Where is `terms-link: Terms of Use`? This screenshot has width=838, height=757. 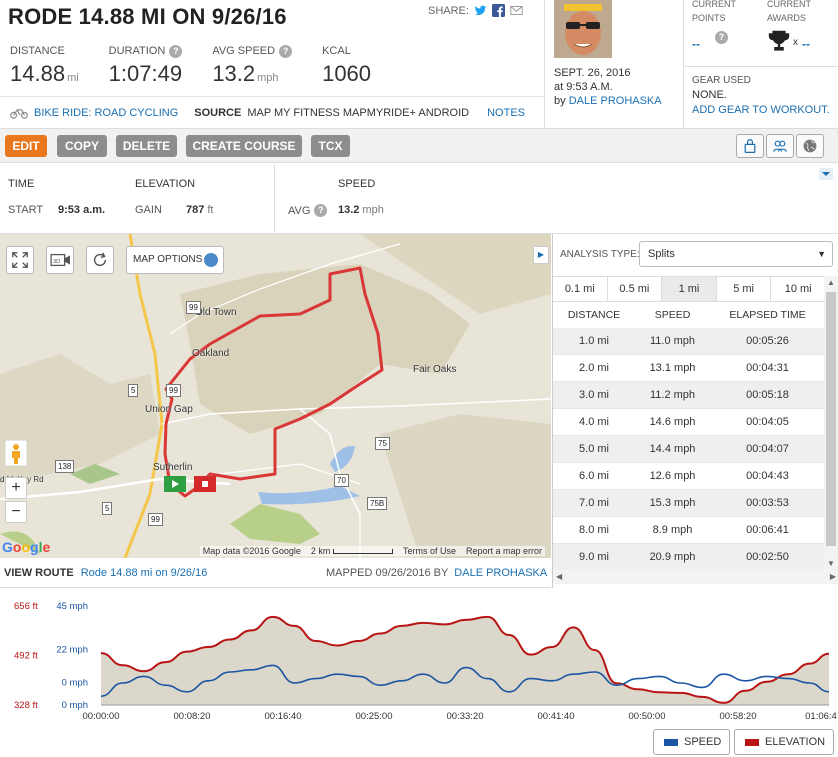
terms-link: Terms of Use is located at coordinates (429, 551).